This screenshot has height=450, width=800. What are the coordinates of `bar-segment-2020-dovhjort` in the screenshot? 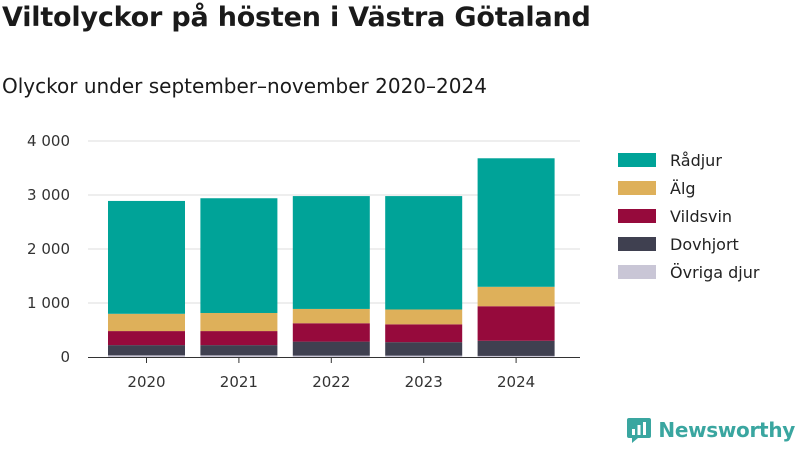 It's located at (146, 350).